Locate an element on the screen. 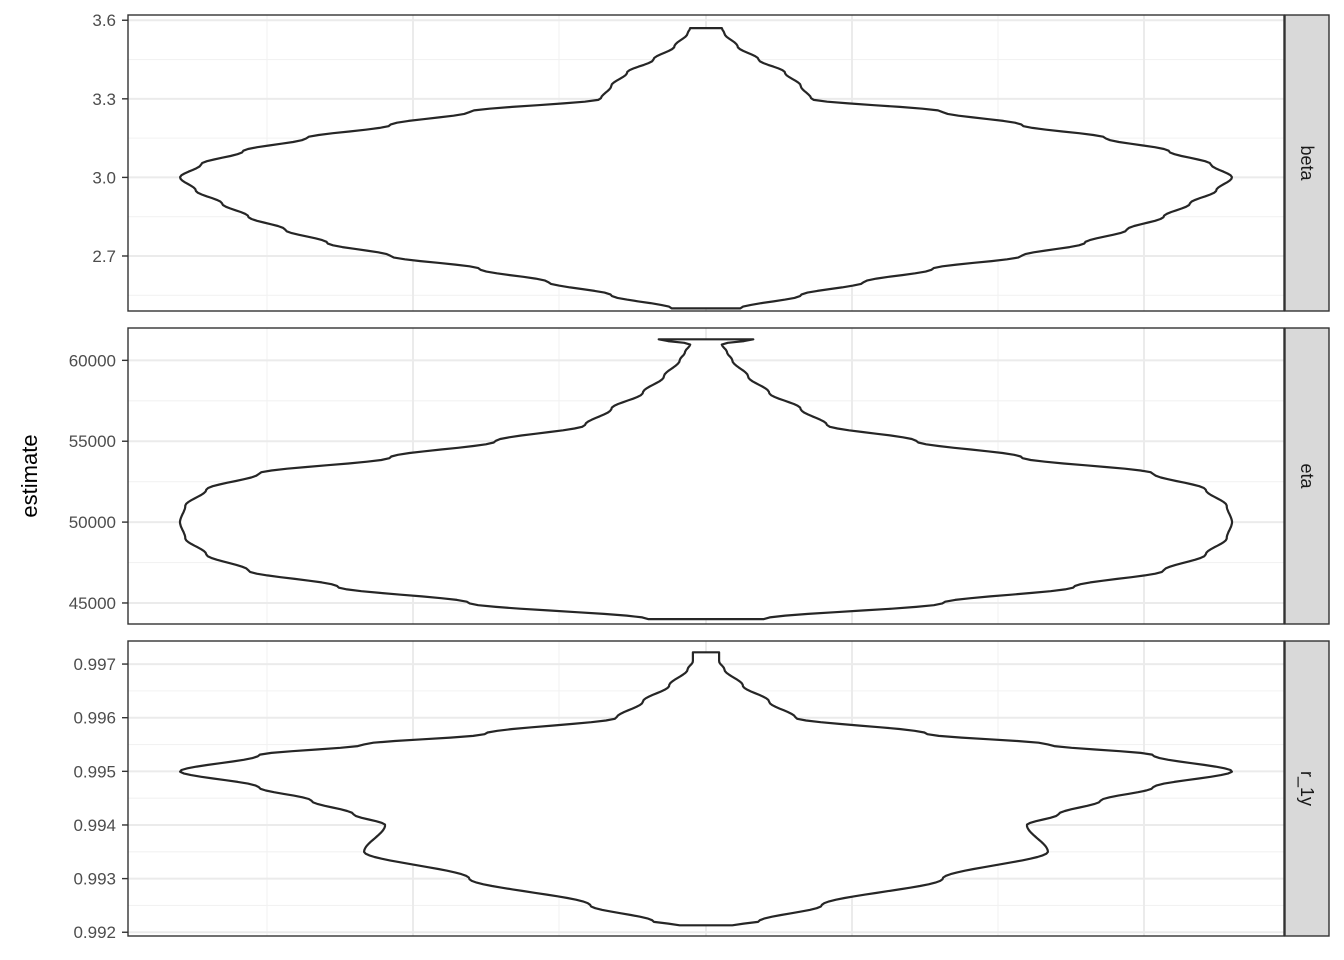  y-tick-label: 0.993 is located at coordinates (94, 879).